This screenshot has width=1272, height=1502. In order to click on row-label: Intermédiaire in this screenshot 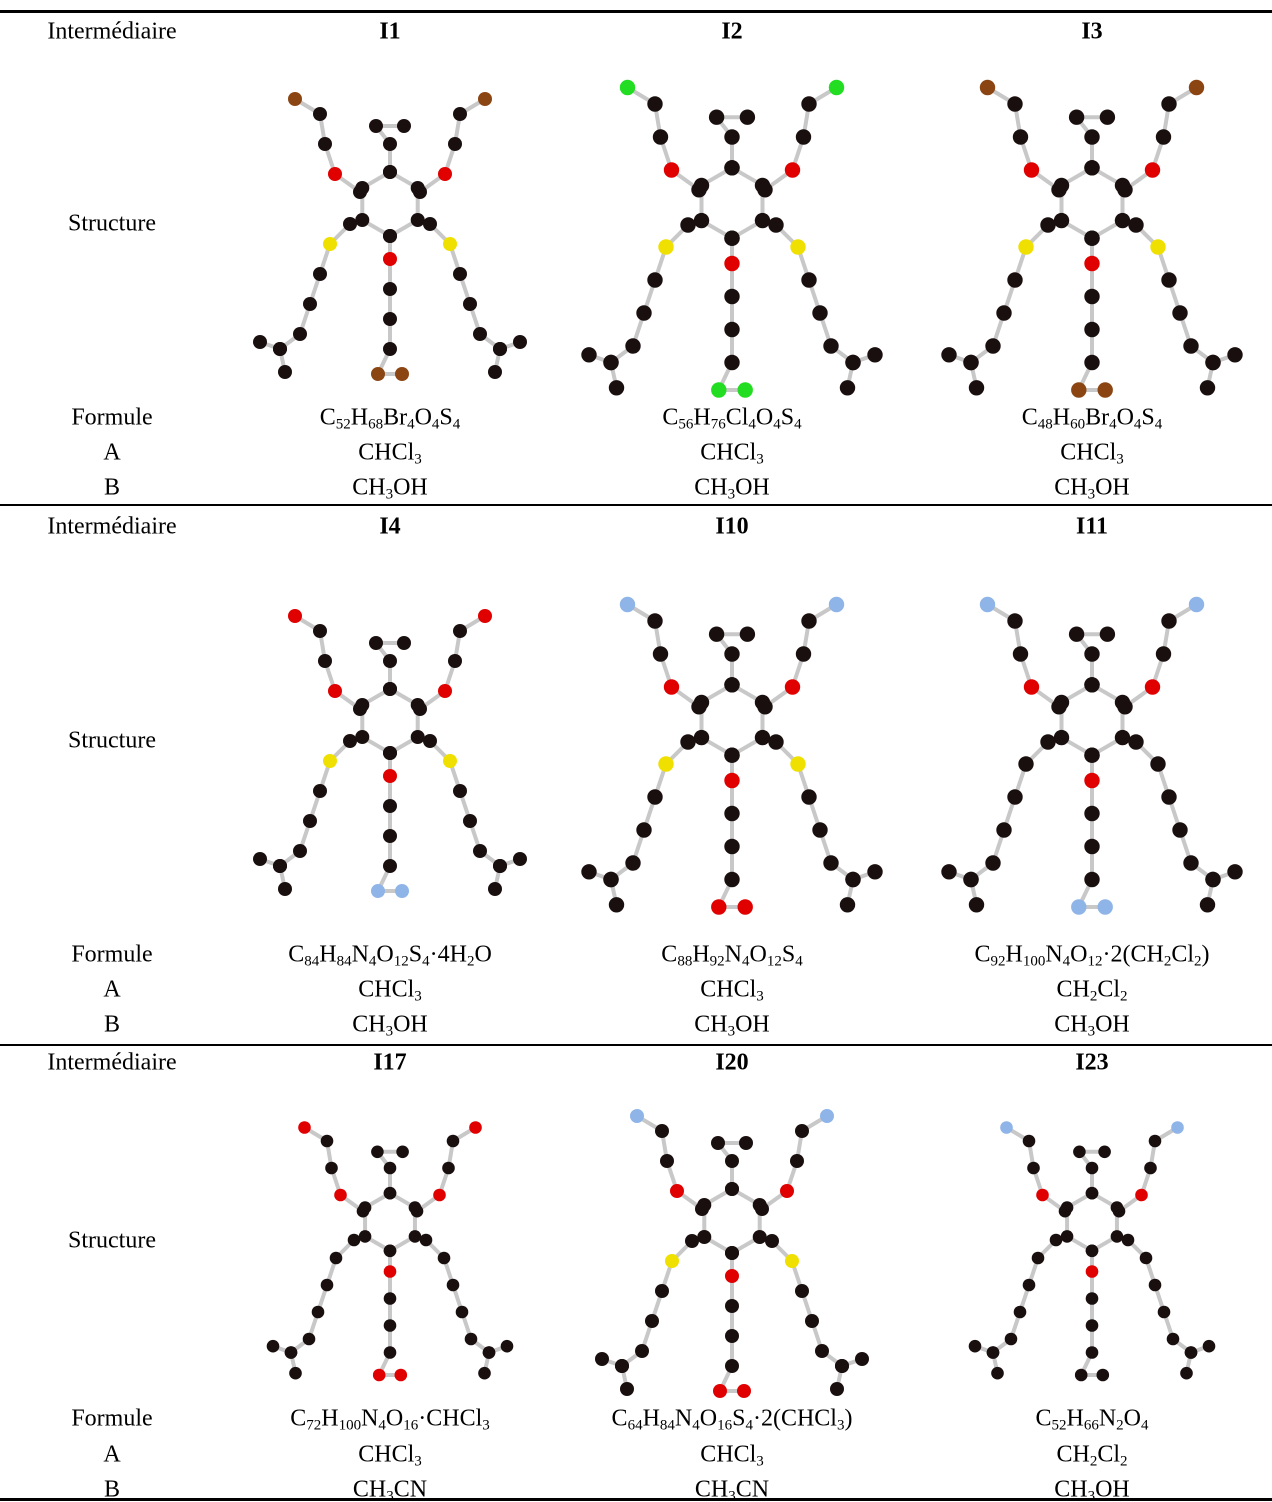, I will do `click(112, 526)`.